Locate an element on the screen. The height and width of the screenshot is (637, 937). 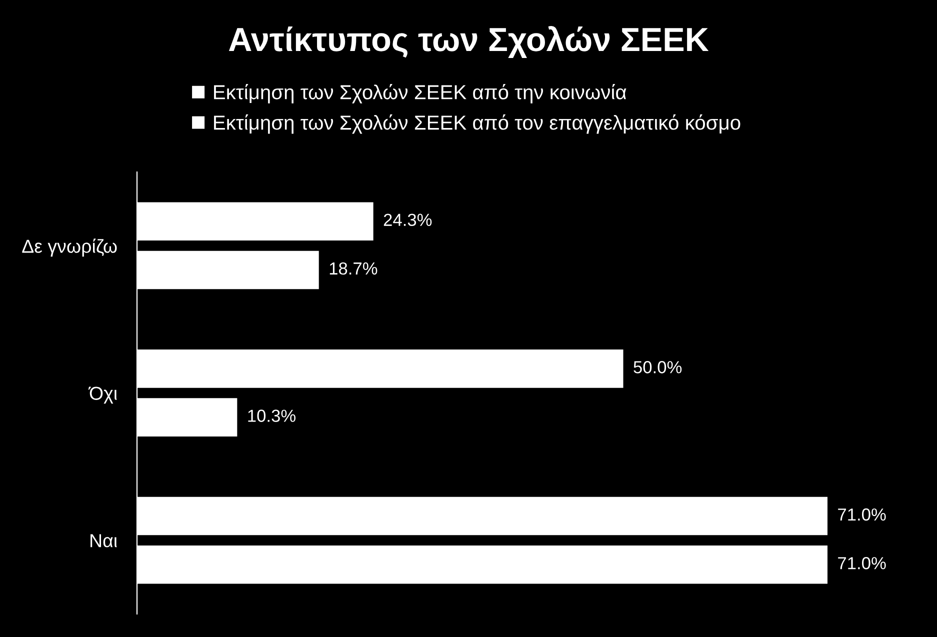
chart-title: Αντίκτυπος των Σχολών ΣΕΕΚ is located at coordinates (468, 42).